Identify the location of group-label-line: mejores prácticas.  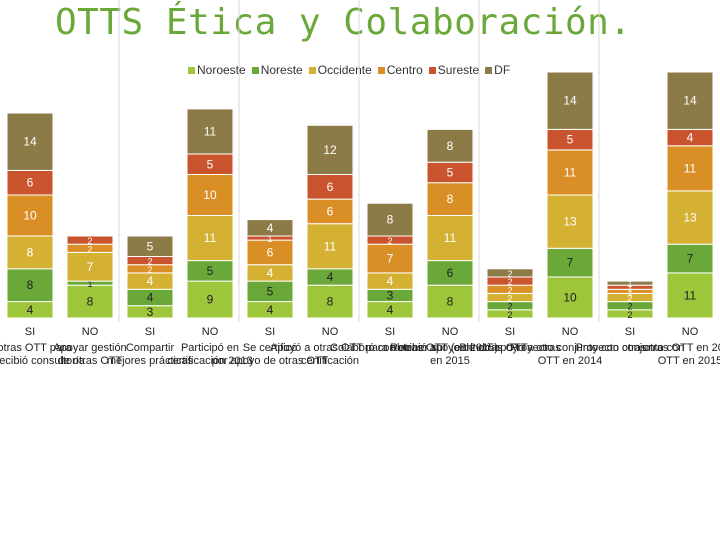
(150, 361).